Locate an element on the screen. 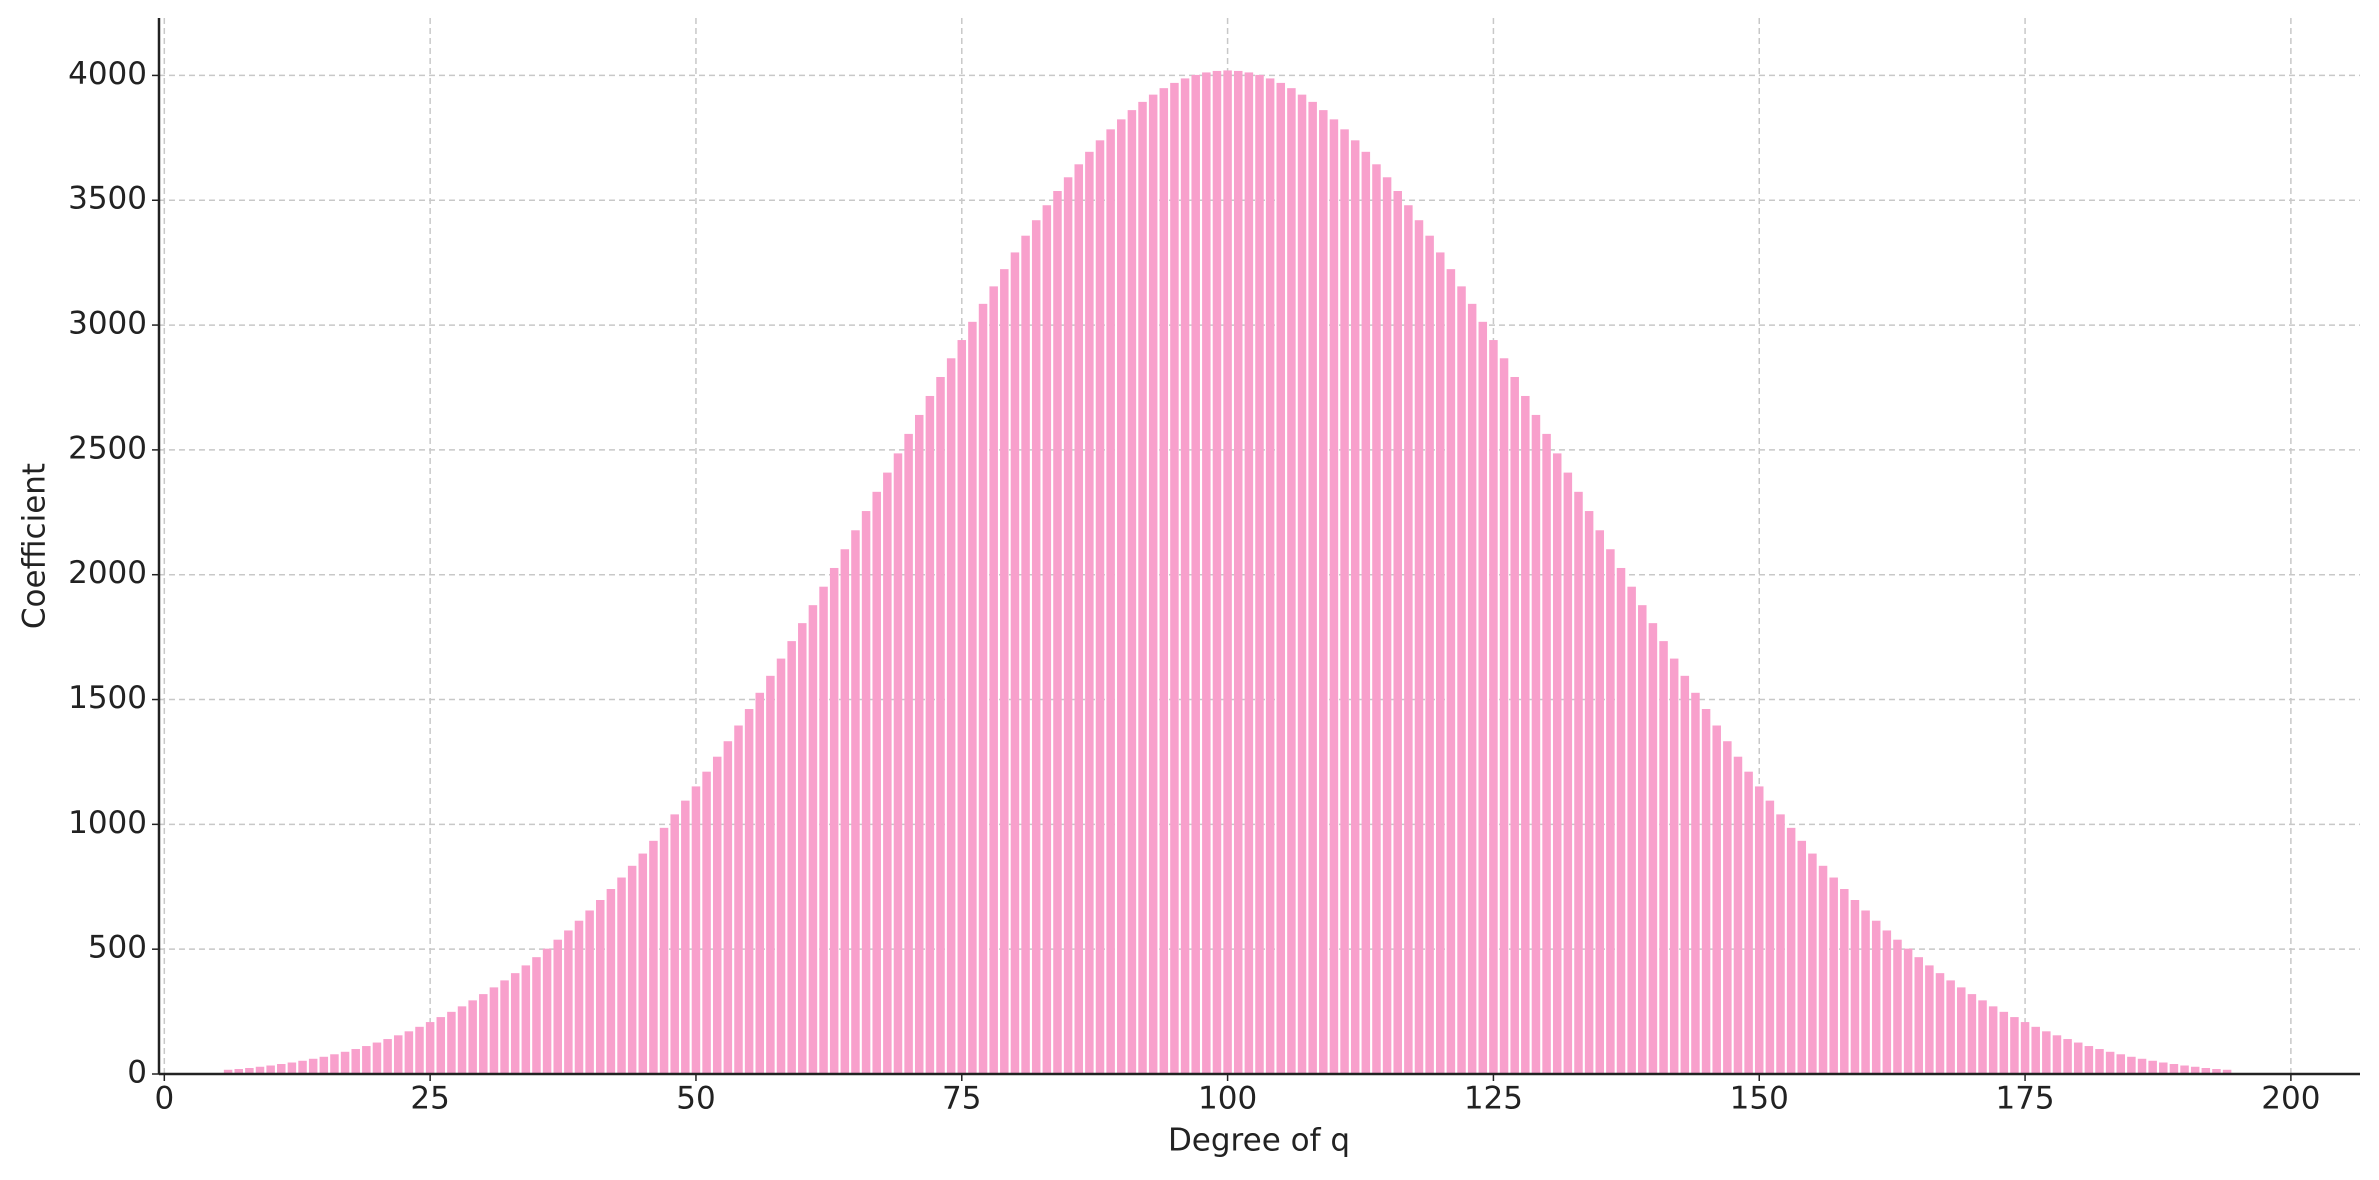 This screenshot has width=2379, height=1180. y-tick-label: 4000 is located at coordinates (107, 74).